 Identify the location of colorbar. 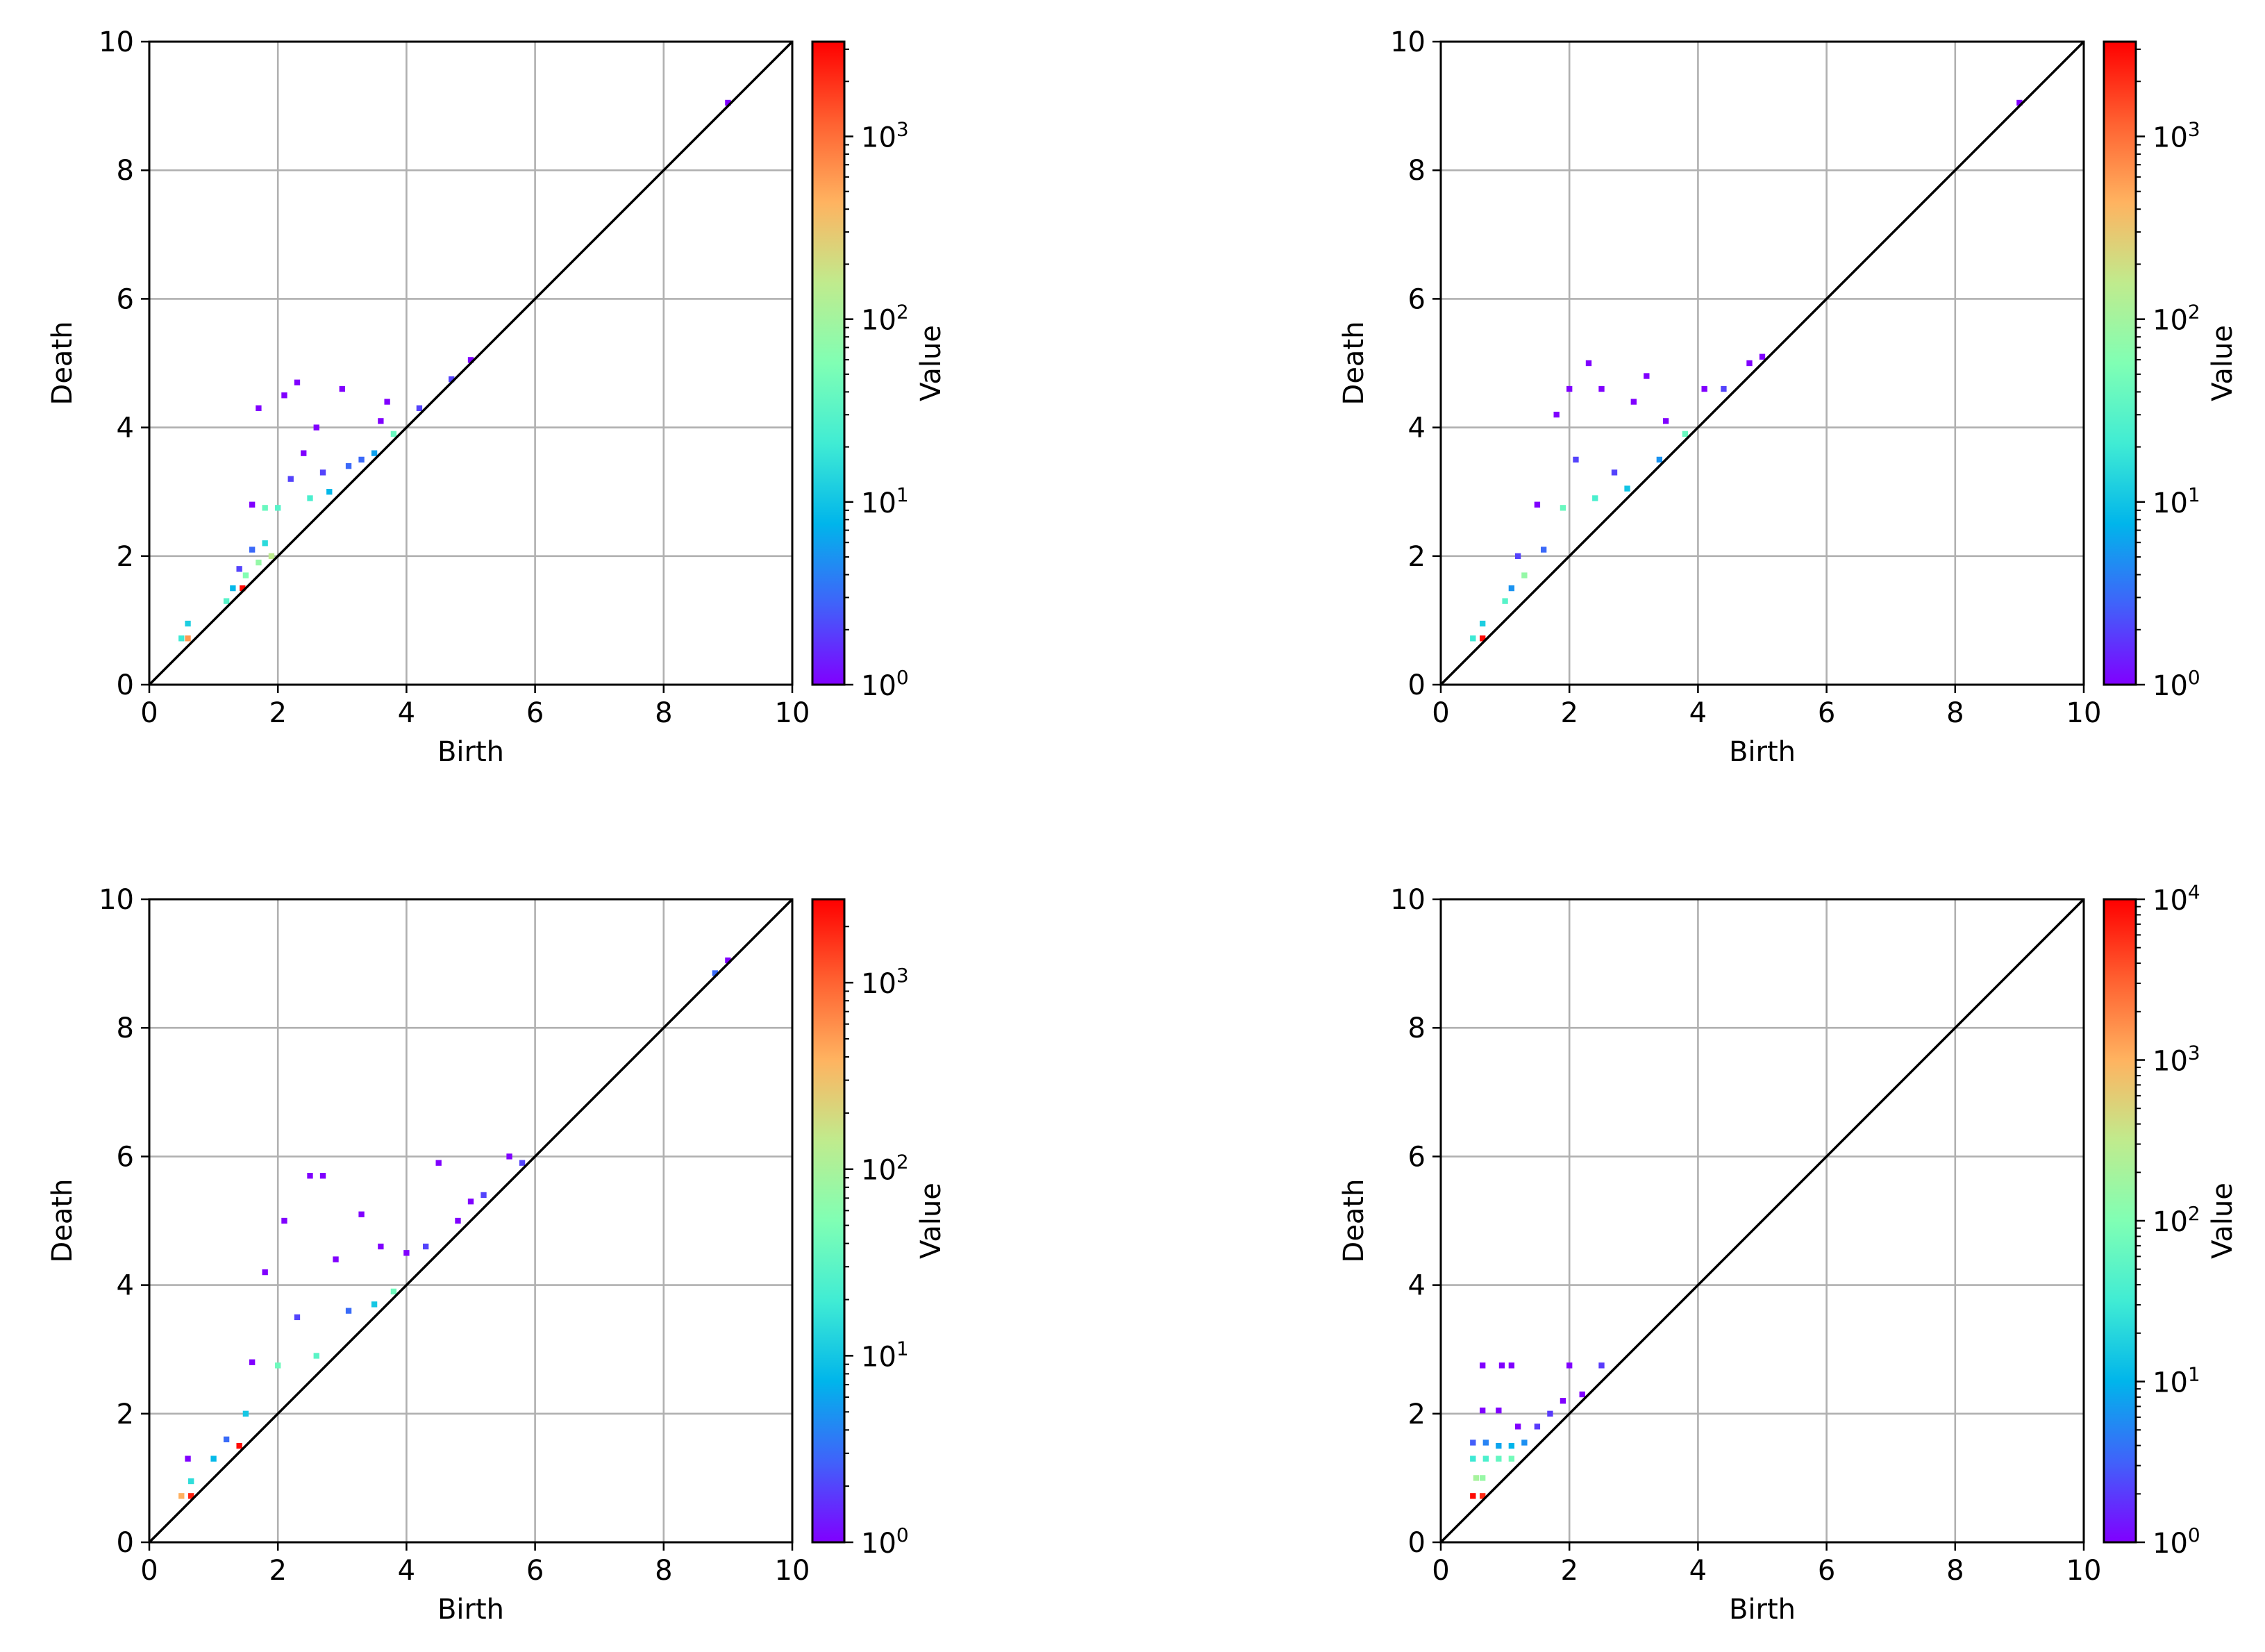
(2120, 363).